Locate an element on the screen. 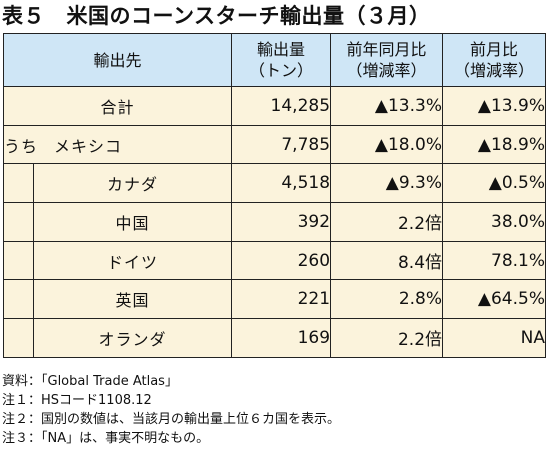  total-yoy: ▲13.3% is located at coordinates (387, 106).